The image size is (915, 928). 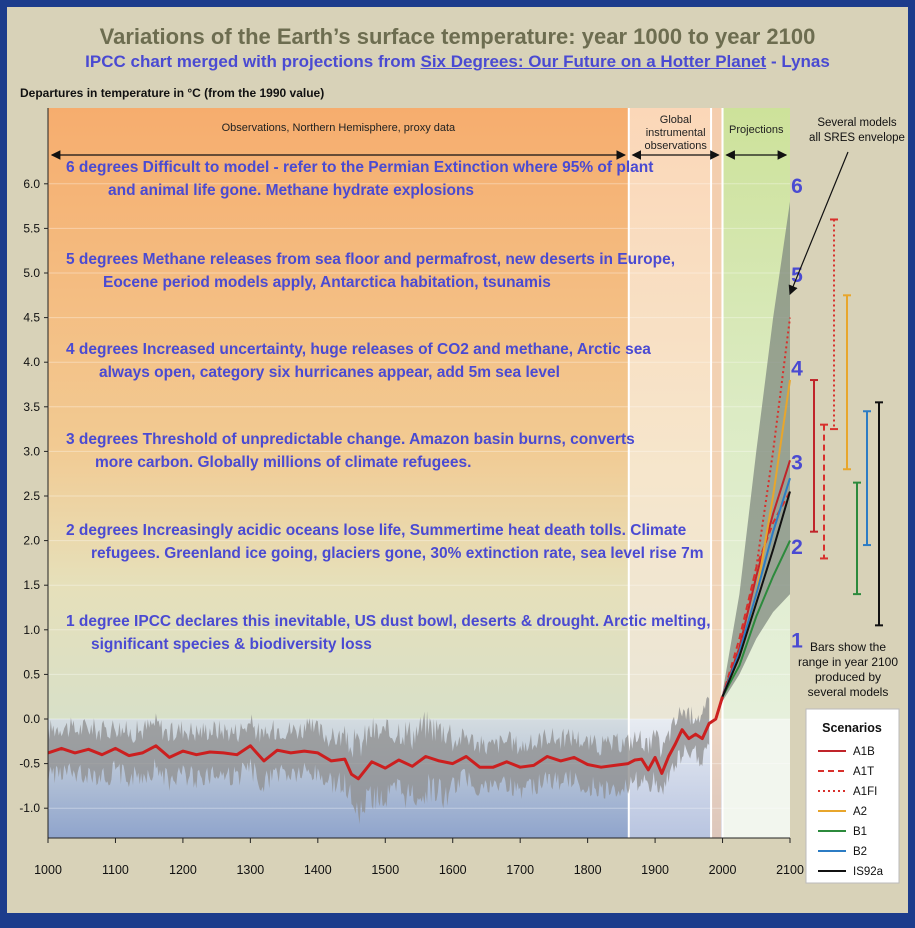 What do you see at coordinates (848, 647) in the screenshot?
I see `bars-note-line: Bars show the` at bounding box center [848, 647].